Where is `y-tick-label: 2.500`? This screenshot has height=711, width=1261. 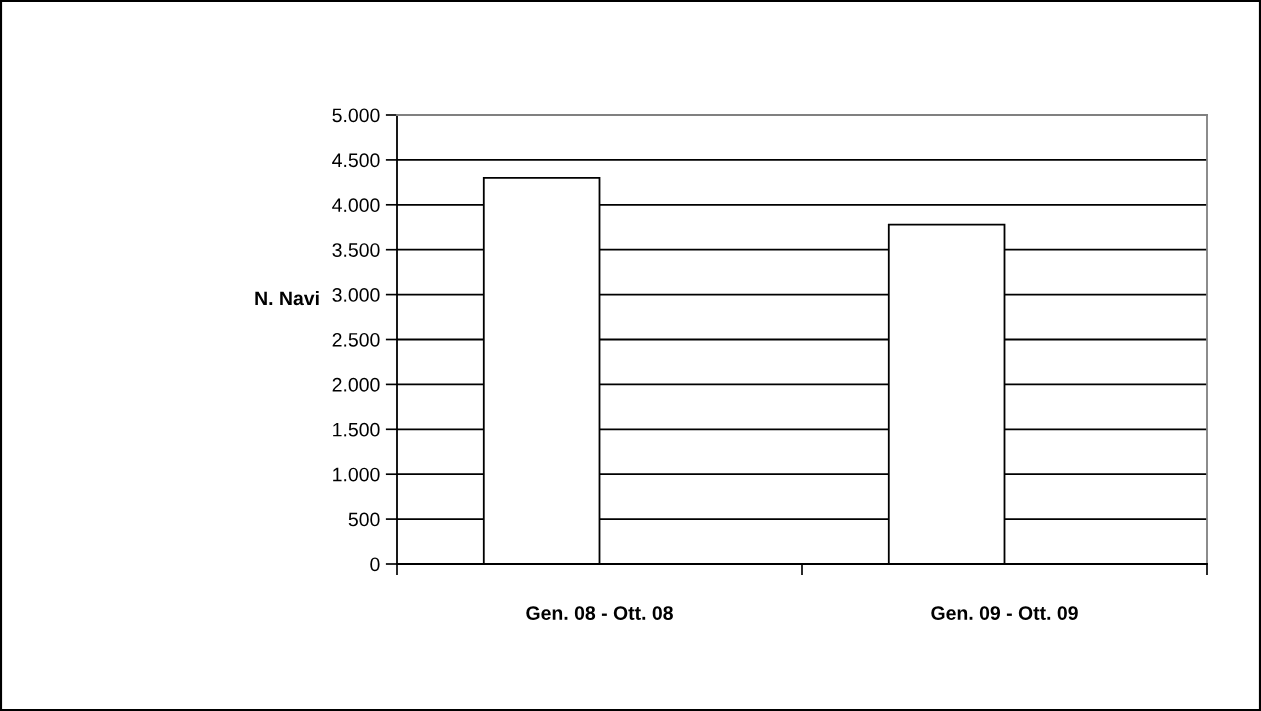
y-tick-label: 2.500 is located at coordinates (356, 339).